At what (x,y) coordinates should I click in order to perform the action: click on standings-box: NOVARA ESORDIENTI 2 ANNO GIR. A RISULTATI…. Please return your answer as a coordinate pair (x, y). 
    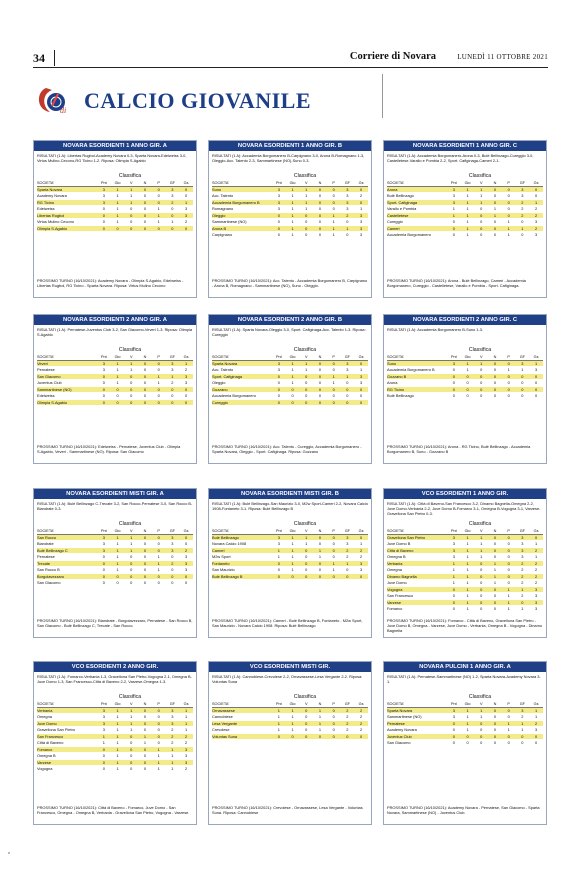
    Looking at the image, I should click on (115, 389).